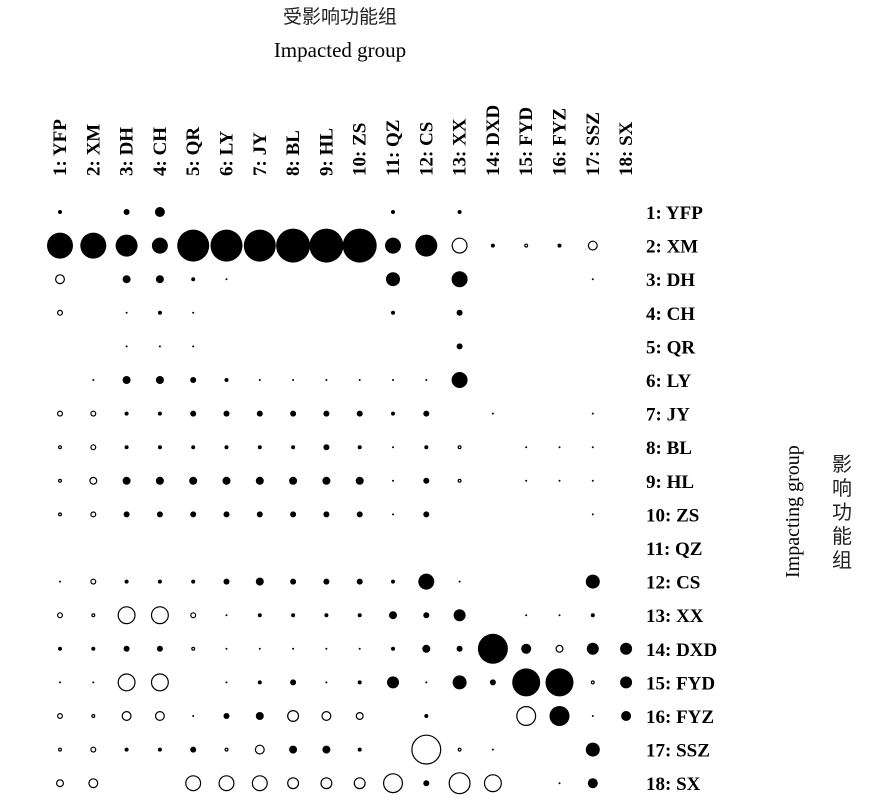  Describe the element at coordinates (193, 151) in the screenshot. I see `column-label: 5: QR` at that location.